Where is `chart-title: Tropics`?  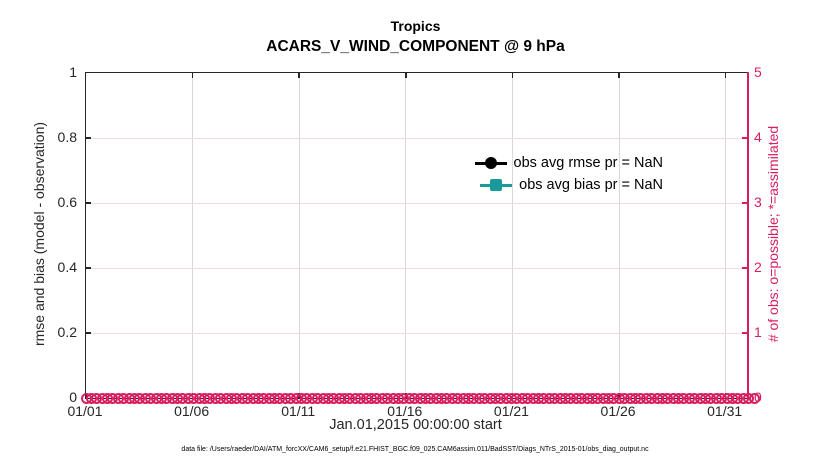
chart-title: Tropics is located at coordinates (415, 26).